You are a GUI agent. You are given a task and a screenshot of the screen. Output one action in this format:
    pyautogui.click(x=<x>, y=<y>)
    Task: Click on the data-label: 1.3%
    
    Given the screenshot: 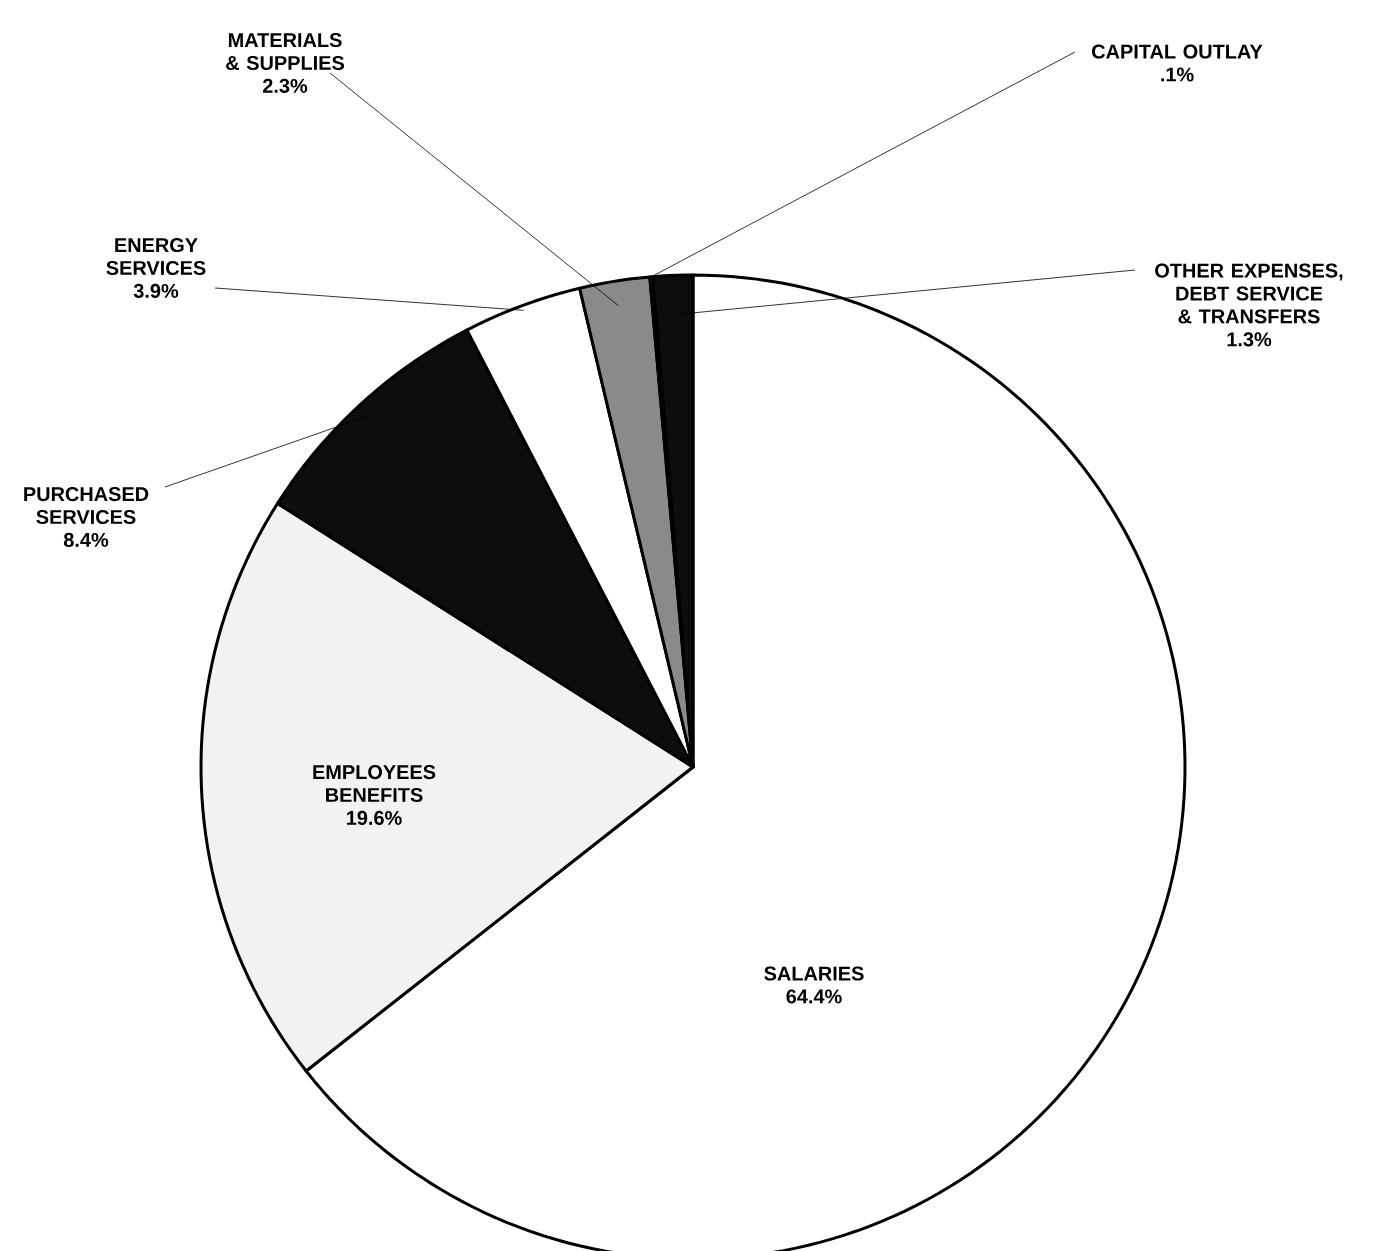 What is the action you would take?
    pyautogui.click(x=1249, y=339)
    